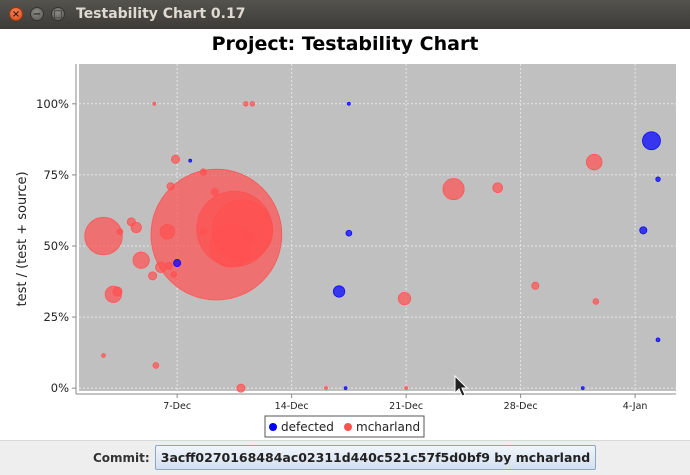 The image size is (690, 475). I want to click on window-titlebar: × − □ Testability Chart 0.17, so click(345, 14).